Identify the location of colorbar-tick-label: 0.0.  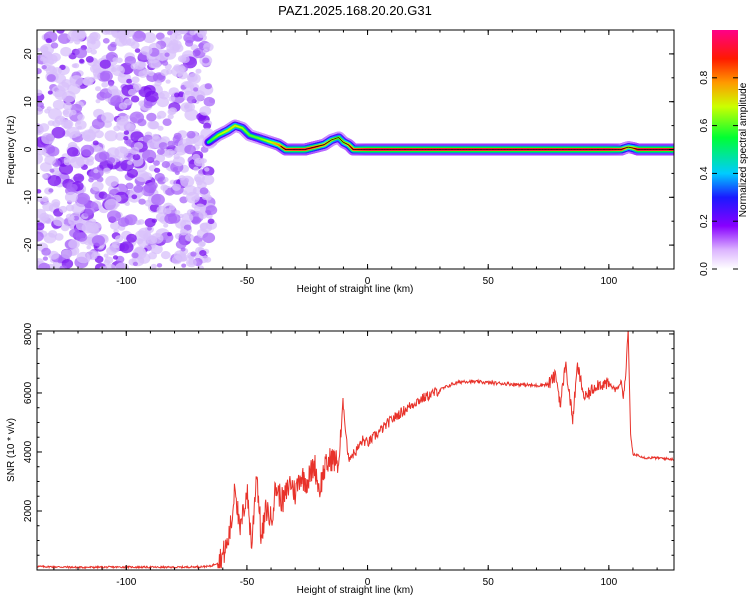
(704, 269).